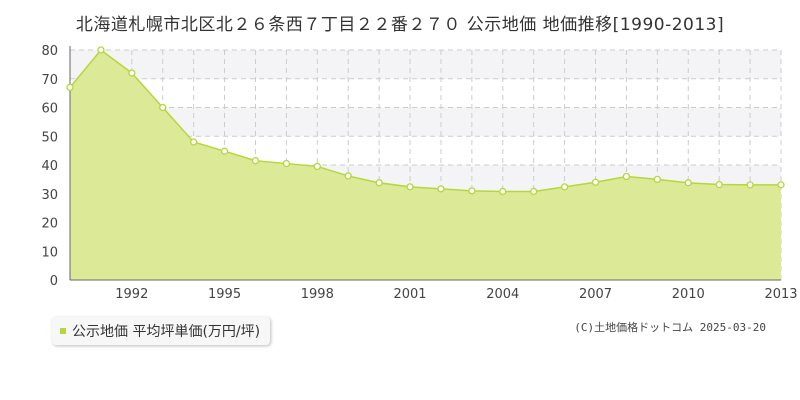 The height and width of the screenshot is (400, 800). What do you see at coordinates (780, 294) in the screenshot?
I see `x-tick-label: 2013` at bounding box center [780, 294].